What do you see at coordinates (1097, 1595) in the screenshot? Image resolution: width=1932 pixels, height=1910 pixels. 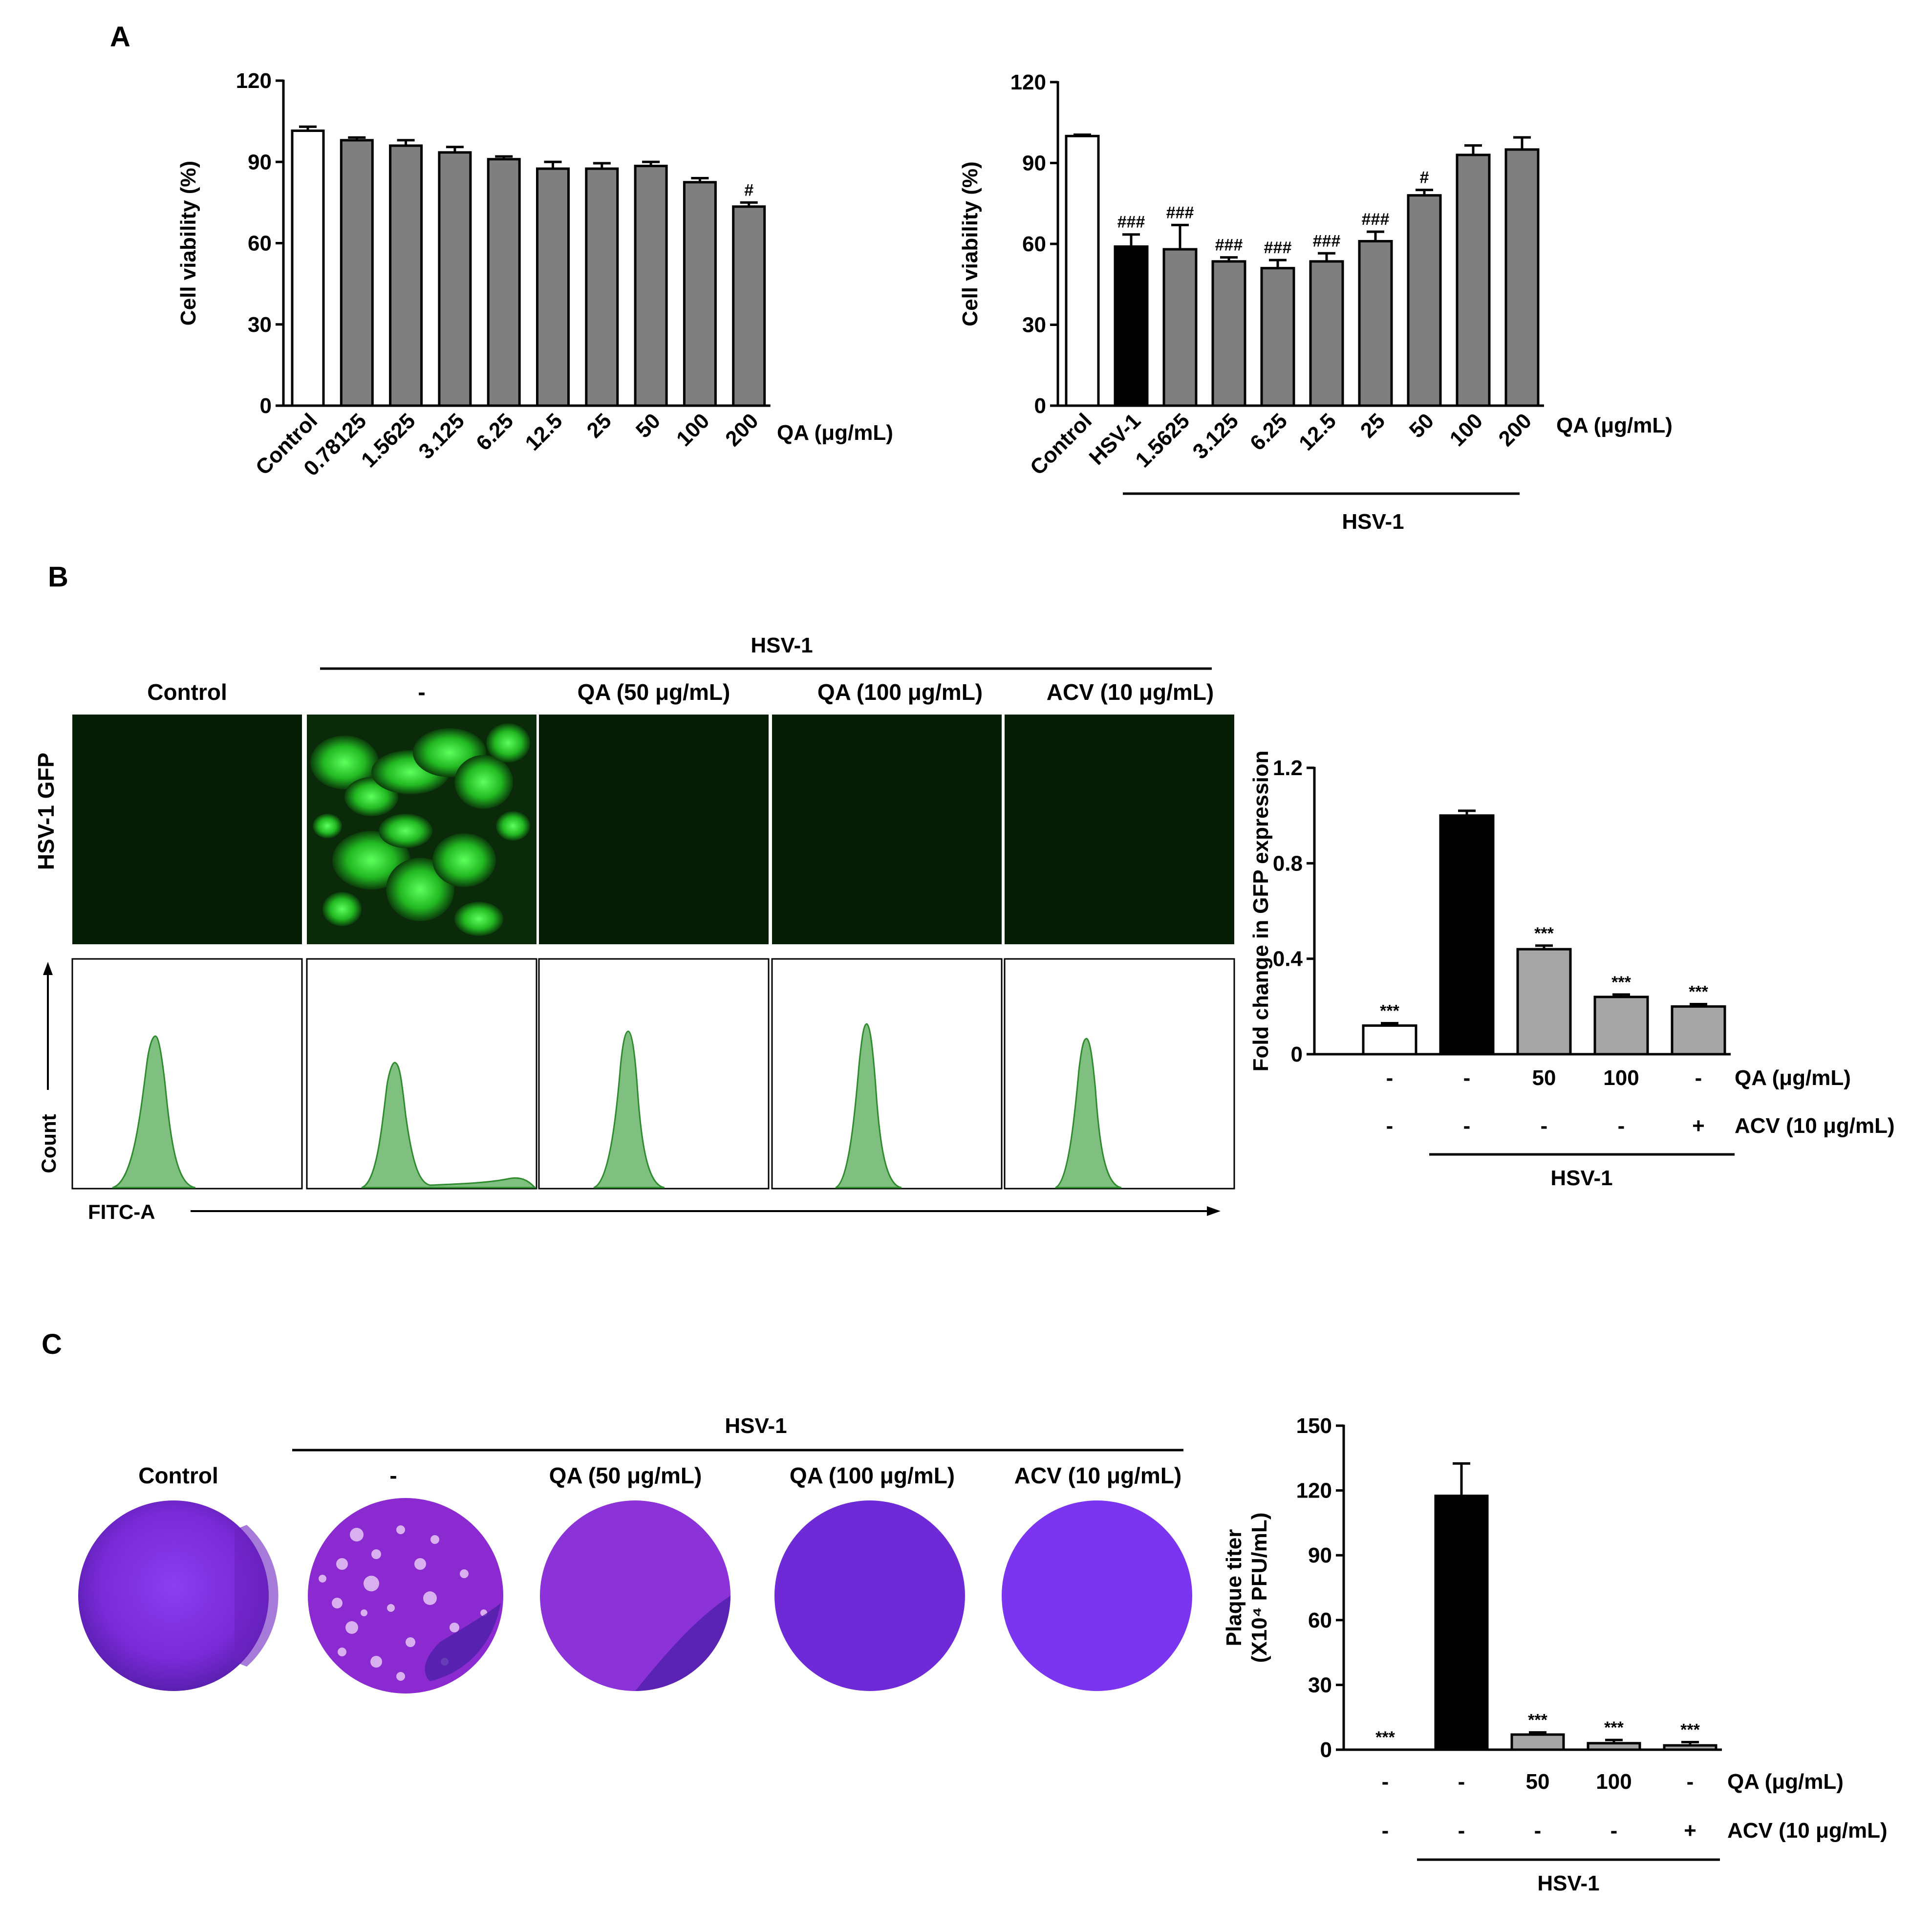 I see `plate-acv` at bounding box center [1097, 1595].